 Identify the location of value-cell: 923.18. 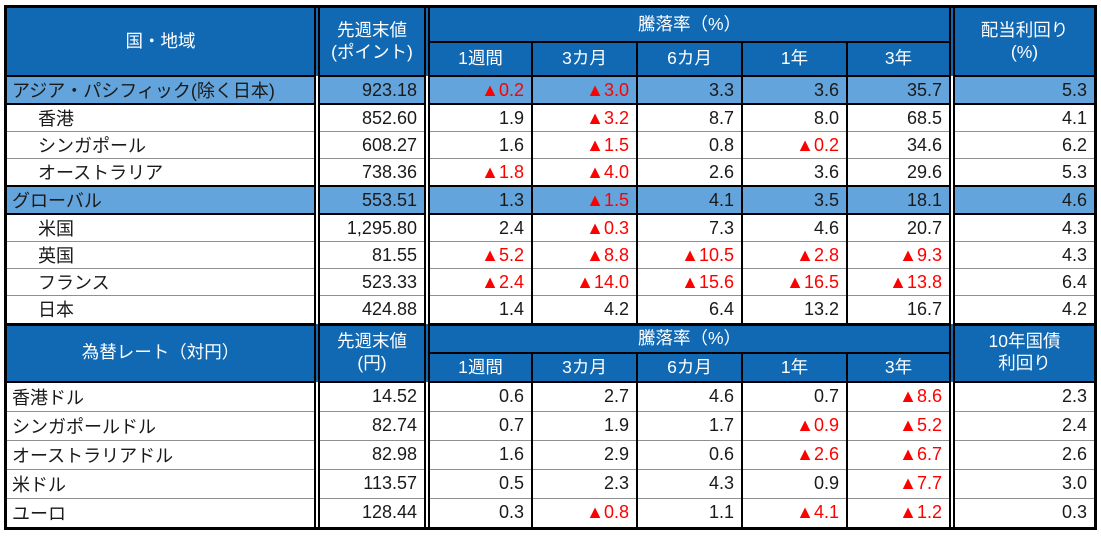
(370, 90).